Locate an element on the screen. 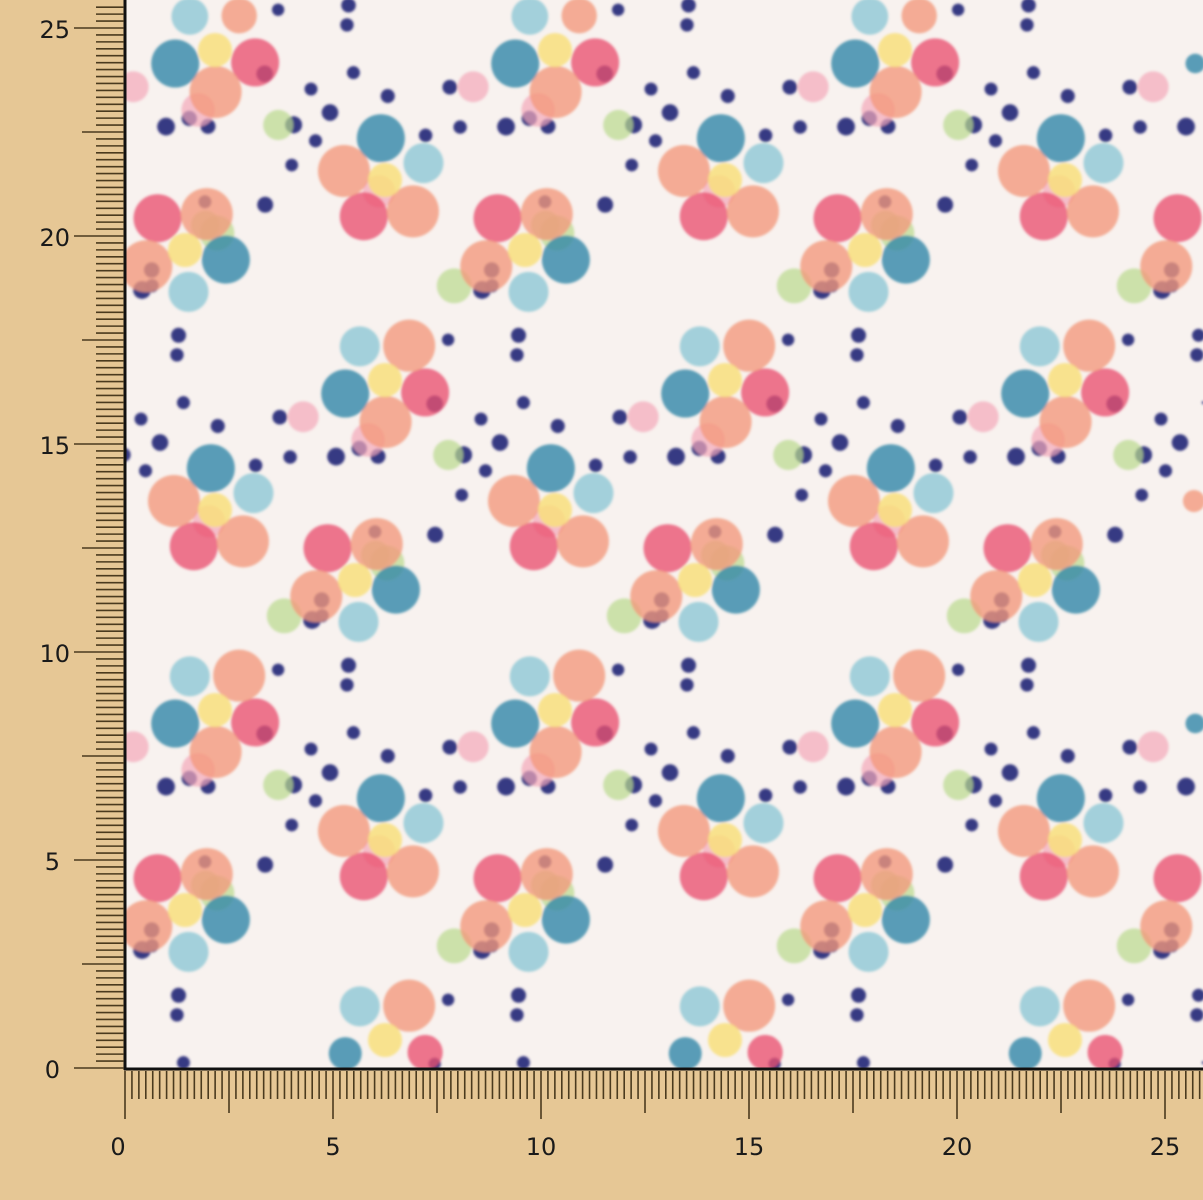  y-label: 10 is located at coordinates (54, 654).